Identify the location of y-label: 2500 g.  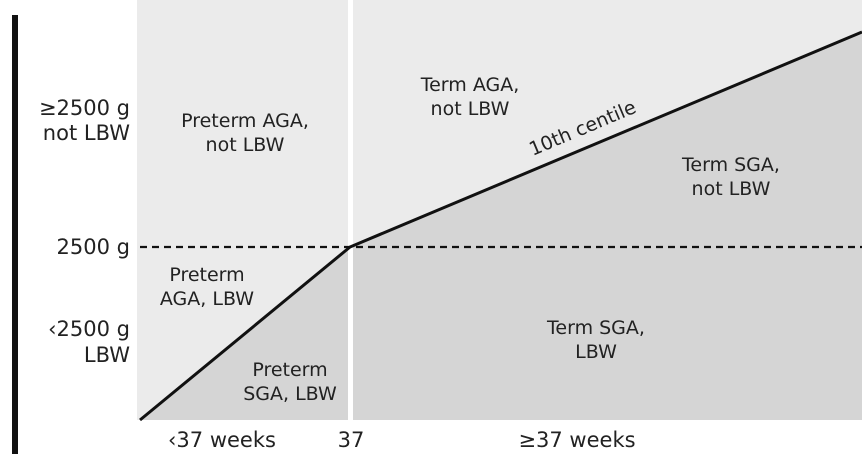
(93, 247).